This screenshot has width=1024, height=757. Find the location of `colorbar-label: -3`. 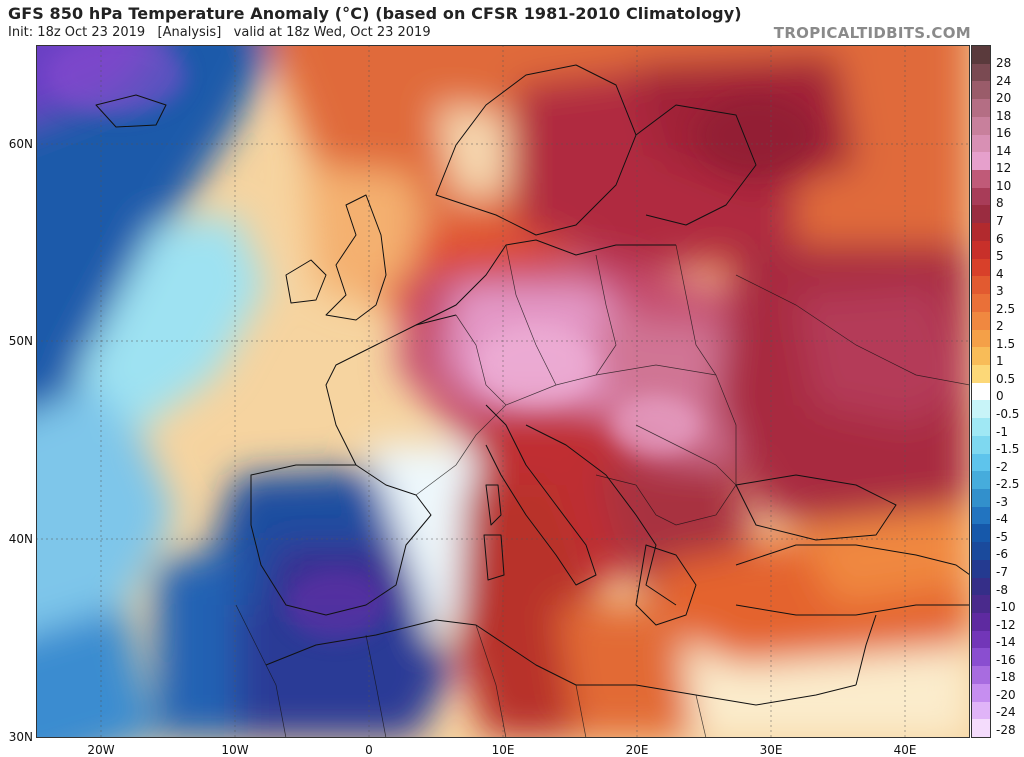

colorbar-label: -3 is located at coordinates (1002, 501).